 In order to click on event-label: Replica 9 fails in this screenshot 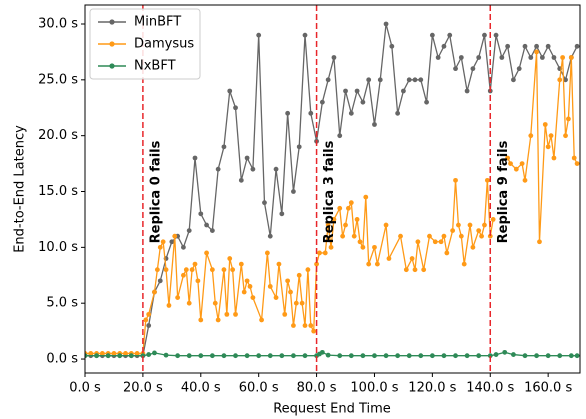, I will do `click(503, 191)`.